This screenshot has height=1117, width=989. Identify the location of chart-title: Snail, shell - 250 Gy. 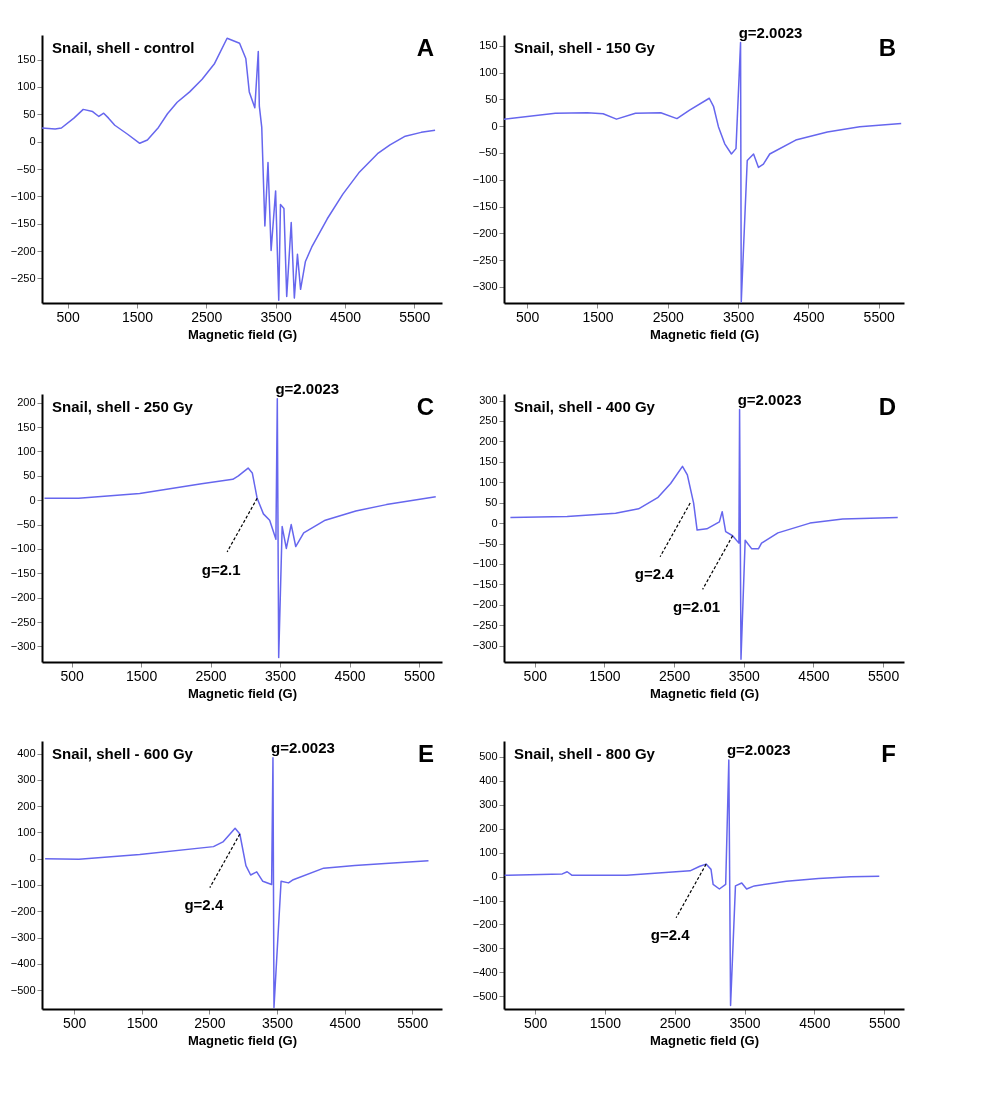
(123, 406).